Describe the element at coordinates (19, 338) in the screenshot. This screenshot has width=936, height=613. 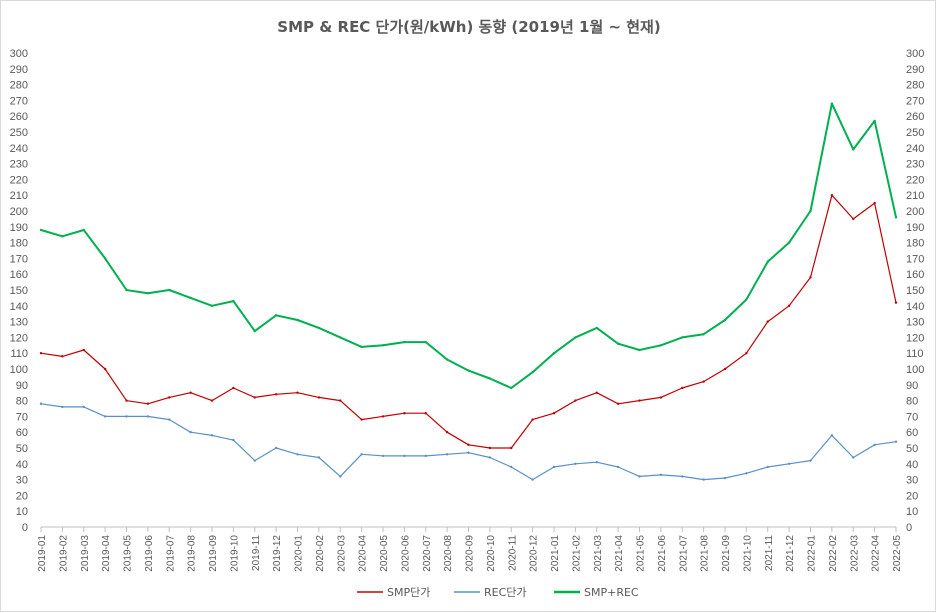
I see `y-tick-left: 120` at that location.